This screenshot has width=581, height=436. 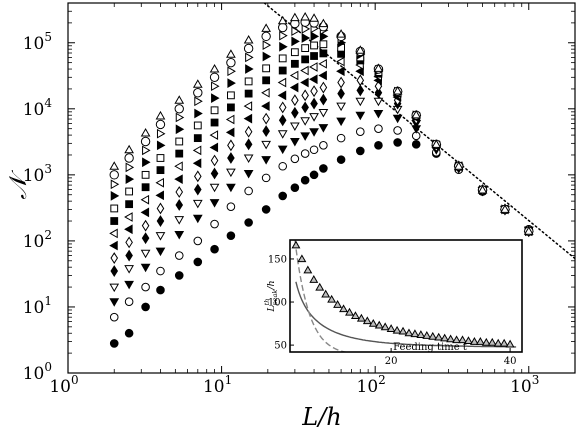 What do you see at coordinates (48, 37) in the screenshot?
I see `y-tick-label-exp: 5` at bounding box center [48, 37].